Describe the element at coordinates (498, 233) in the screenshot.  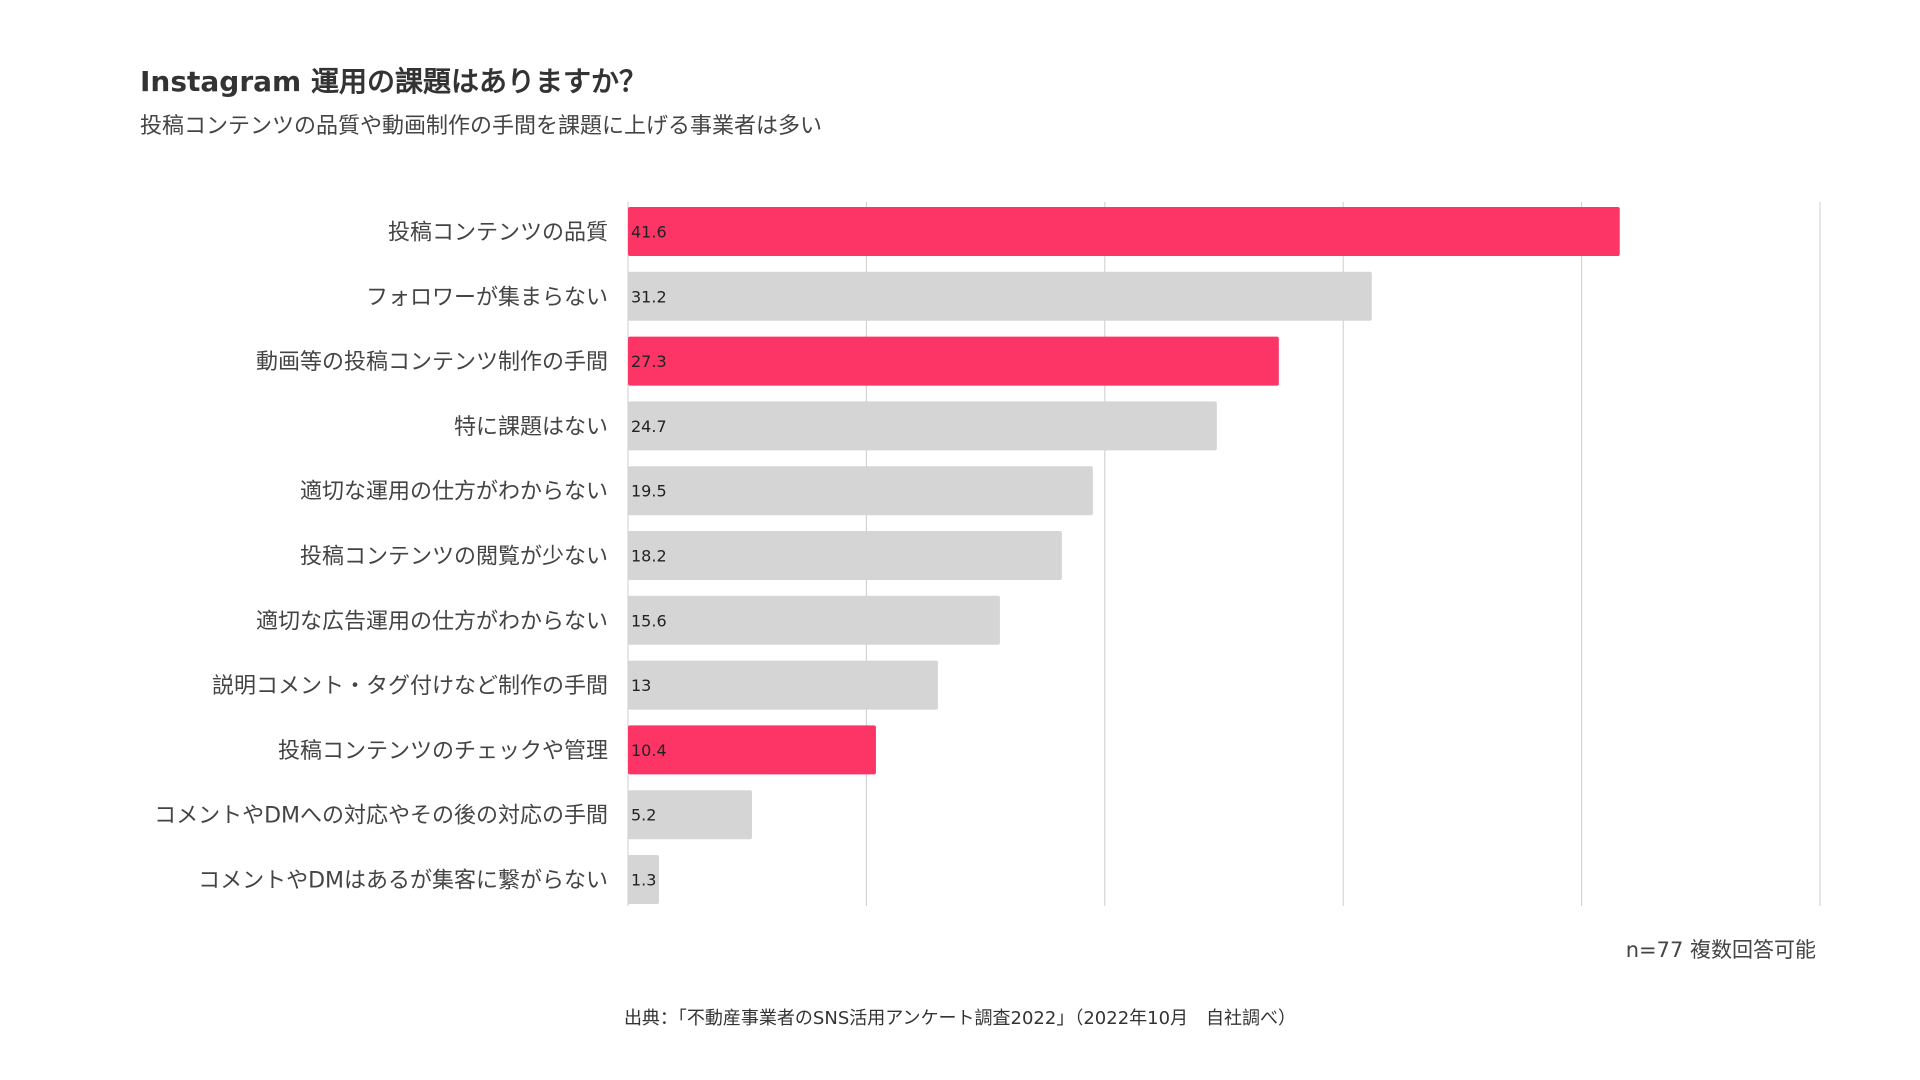
I see `category-label: 投稿コンテンツの品質` at that location.